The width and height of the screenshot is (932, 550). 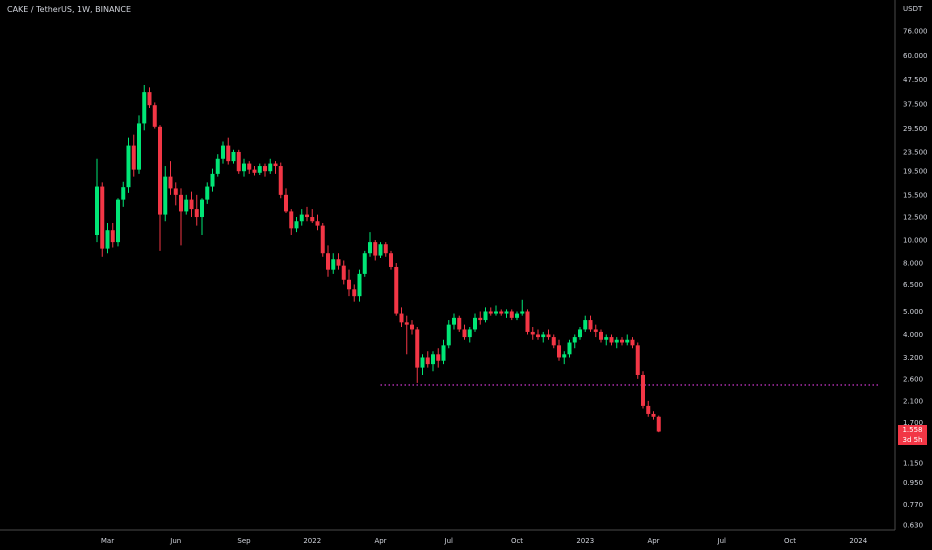 What do you see at coordinates (913, 483) in the screenshot?
I see `price-tick-label: 0.950` at bounding box center [913, 483].